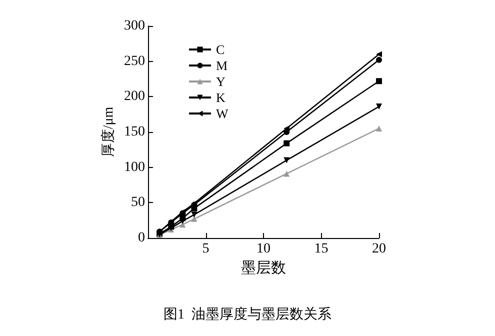 This screenshot has height=336, width=495. Describe the element at coordinates (222, 113) in the screenshot. I see `legend-label: W` at that location.